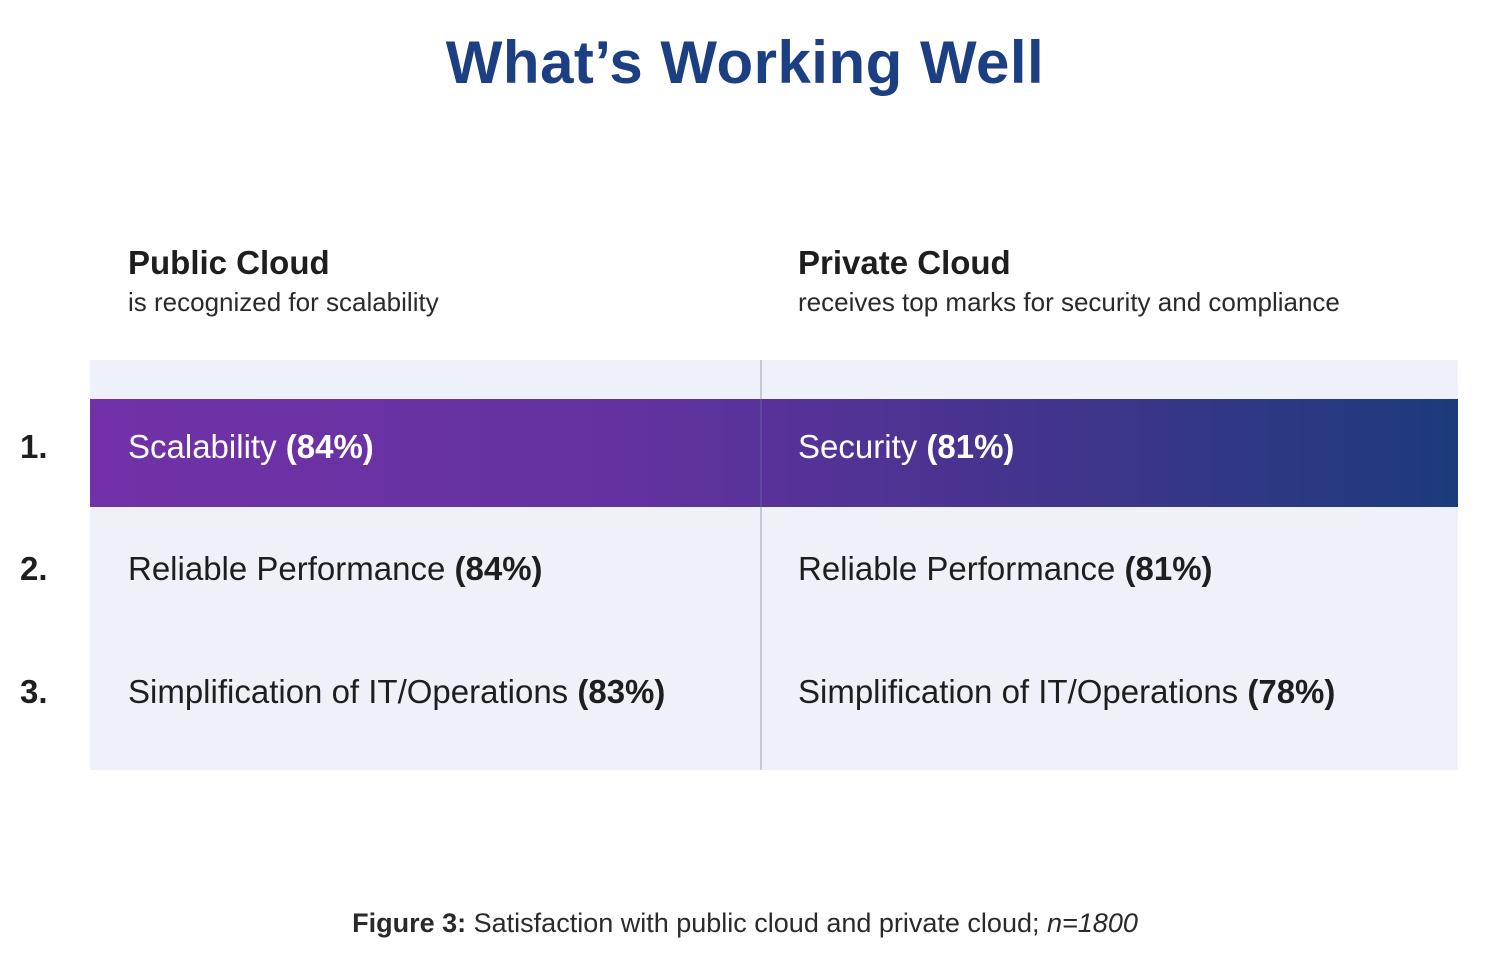 This screenshot has height=966, width=1490. I want to click on private-rank-2: Reliable Performance (81%), so click(1005, 569).